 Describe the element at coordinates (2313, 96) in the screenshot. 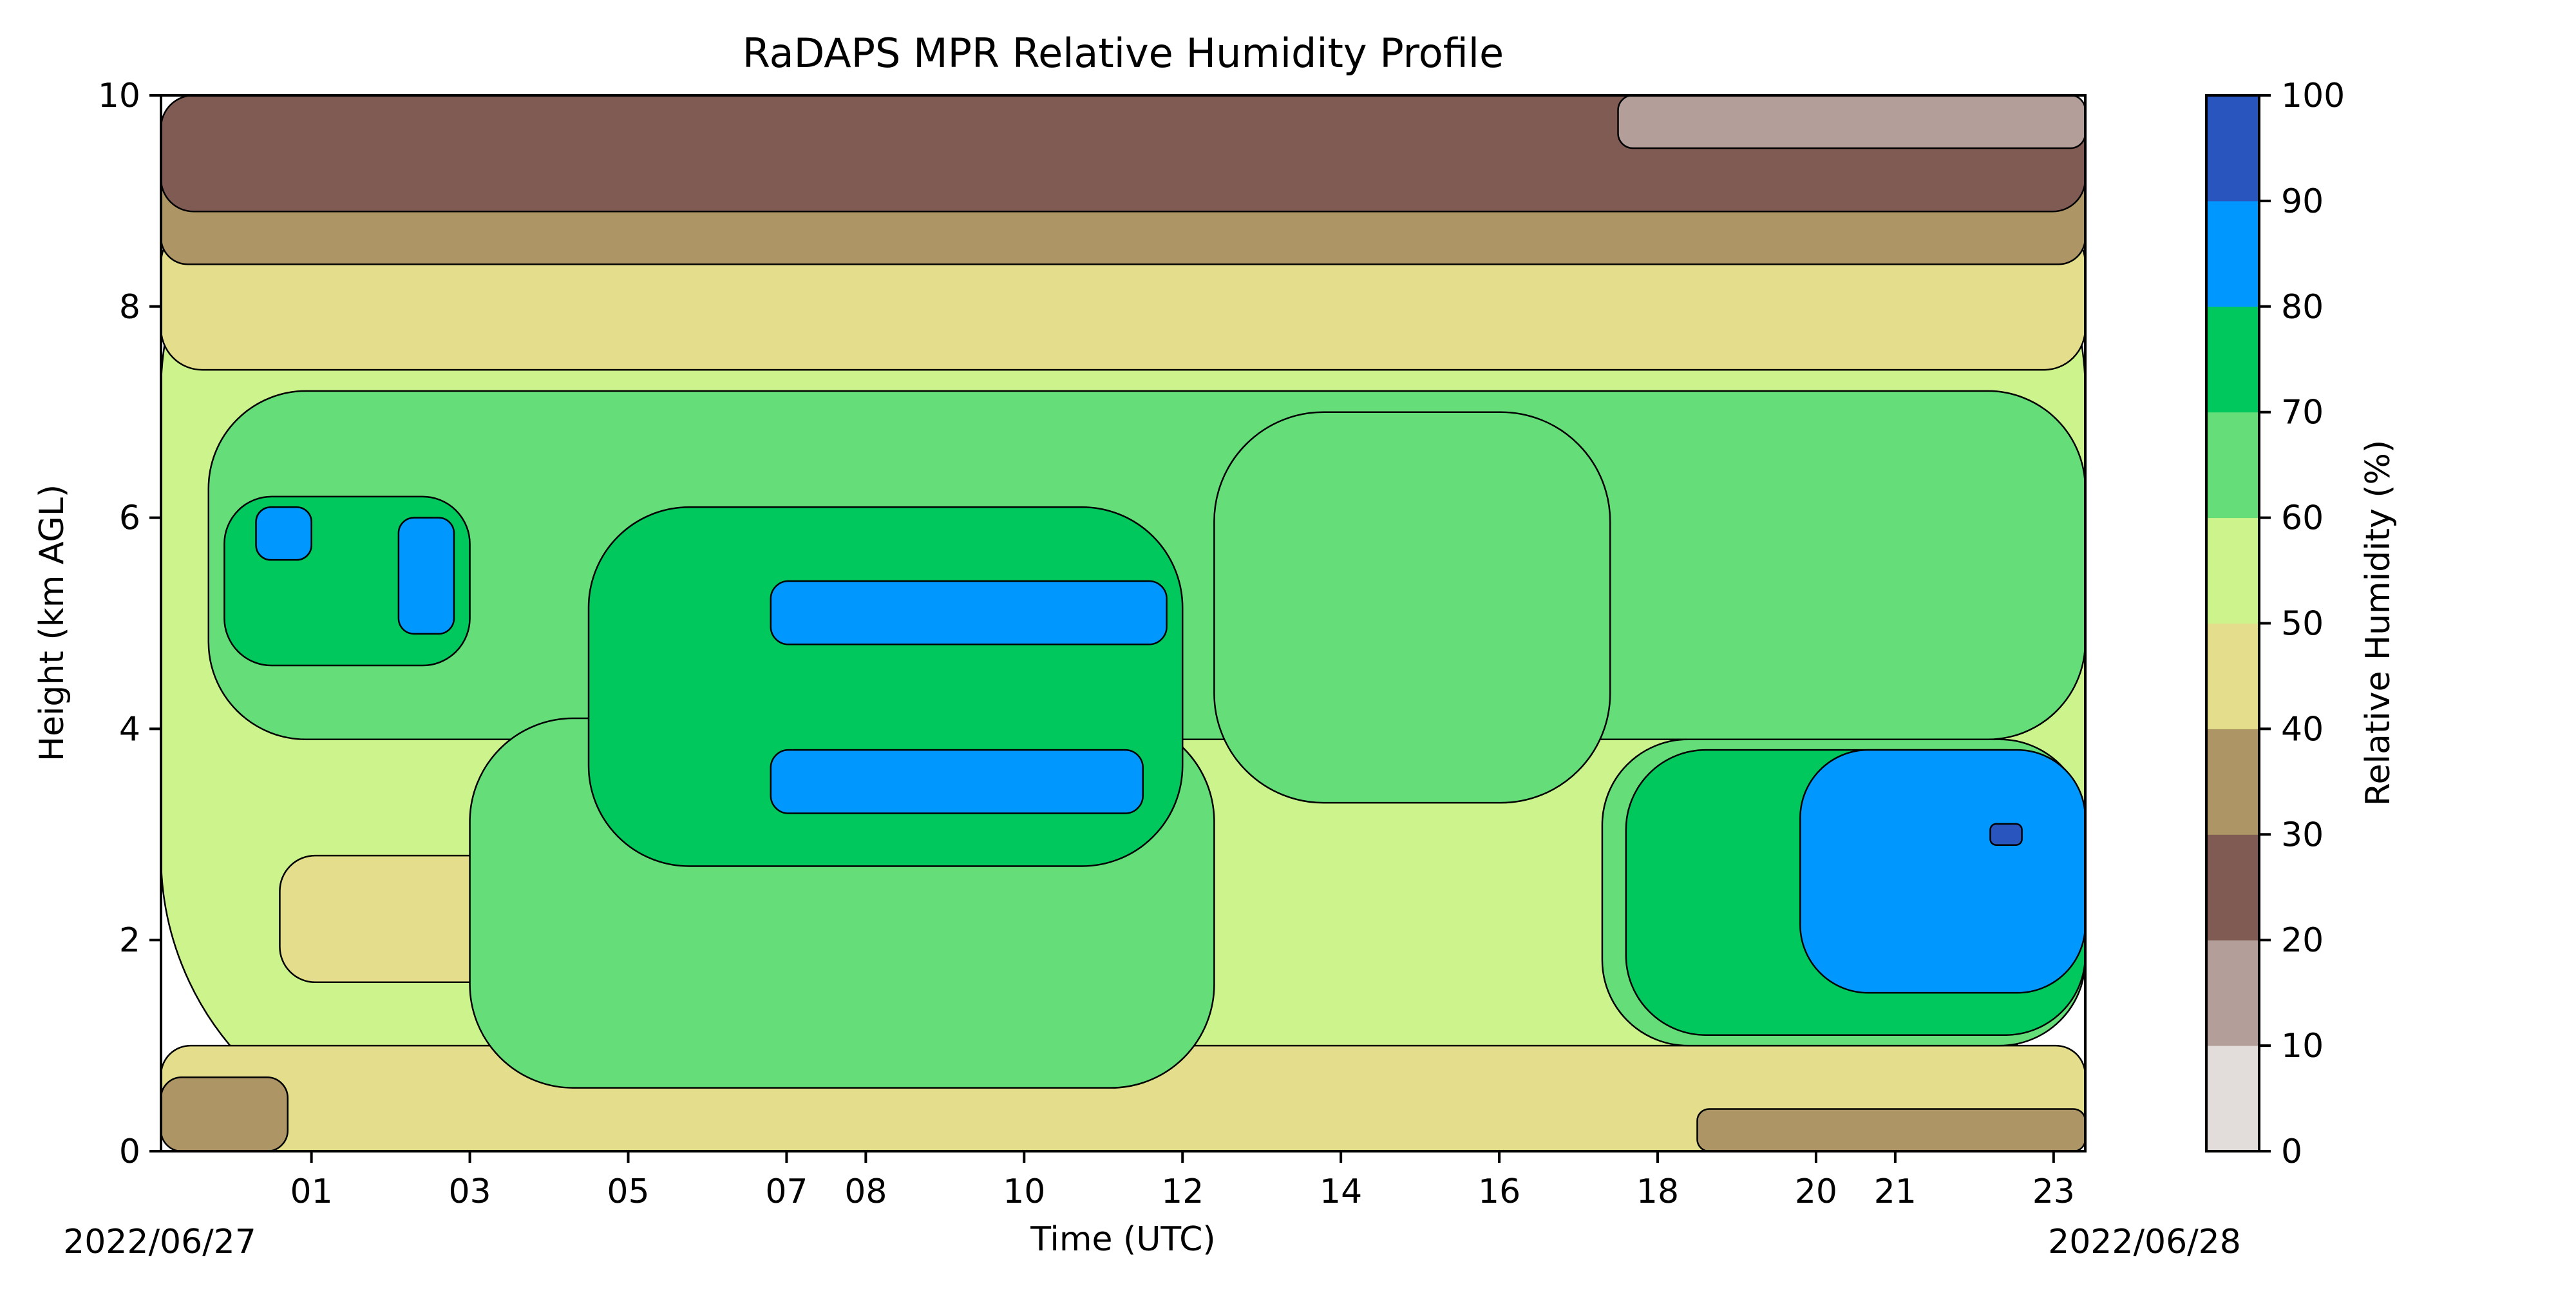

I see `colorbar-tick-label: 100` at that location.